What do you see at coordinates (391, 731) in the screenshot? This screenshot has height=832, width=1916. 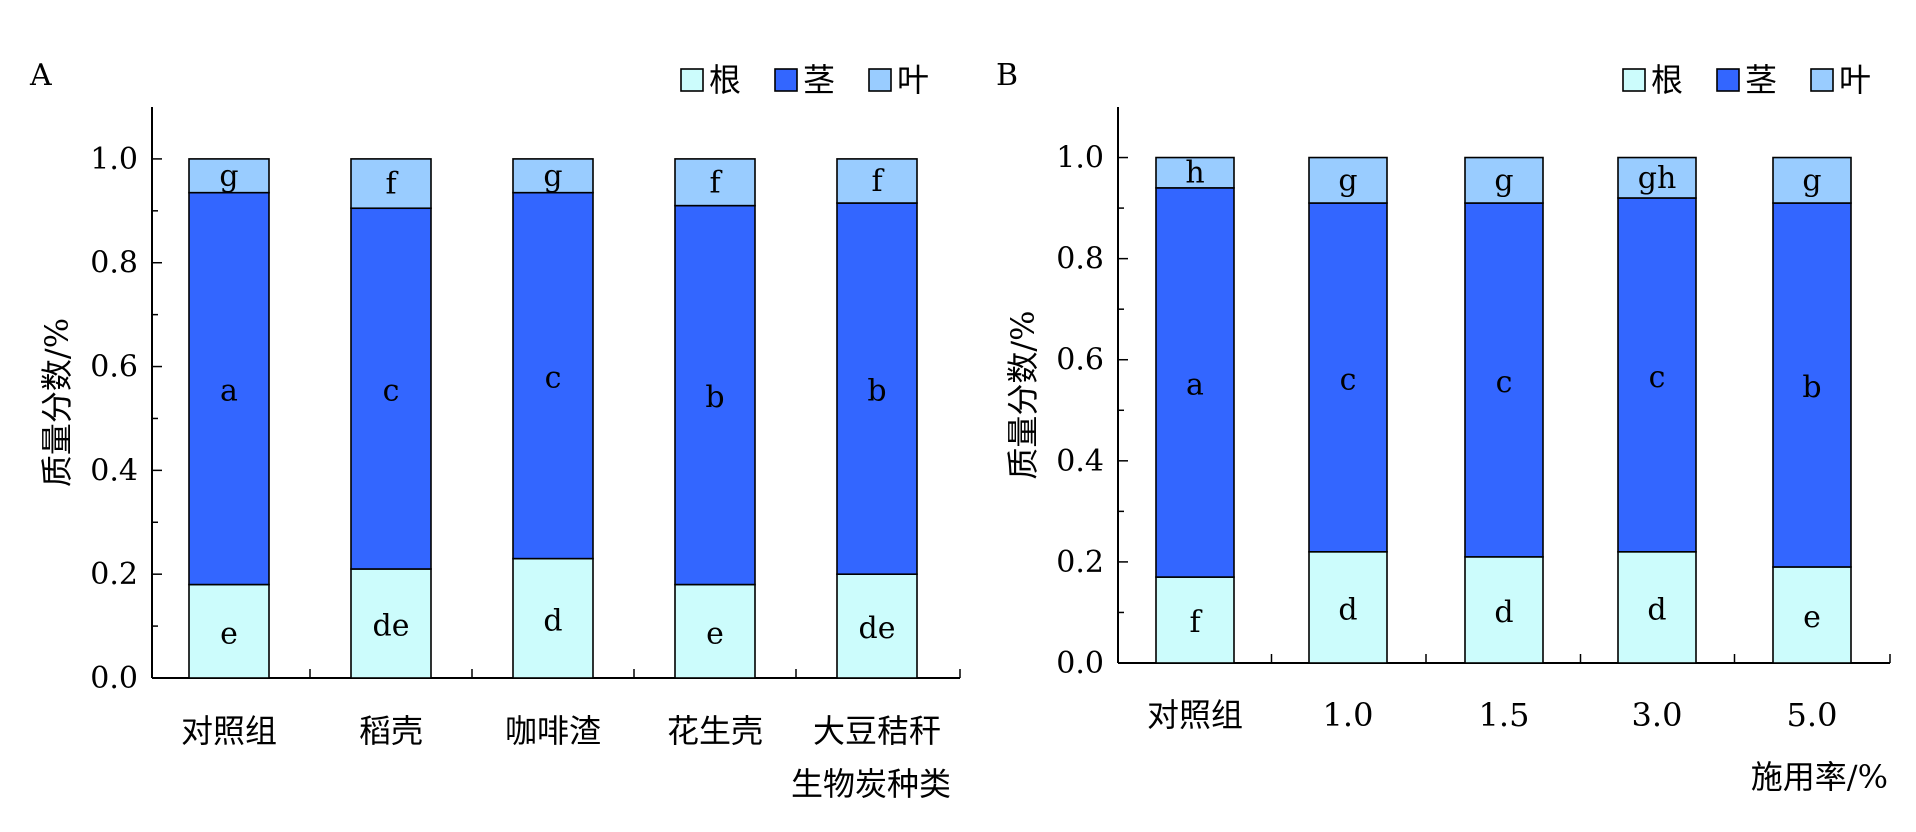 I see `x-tick-label: 稻壳` at bounding box center [391, 731].